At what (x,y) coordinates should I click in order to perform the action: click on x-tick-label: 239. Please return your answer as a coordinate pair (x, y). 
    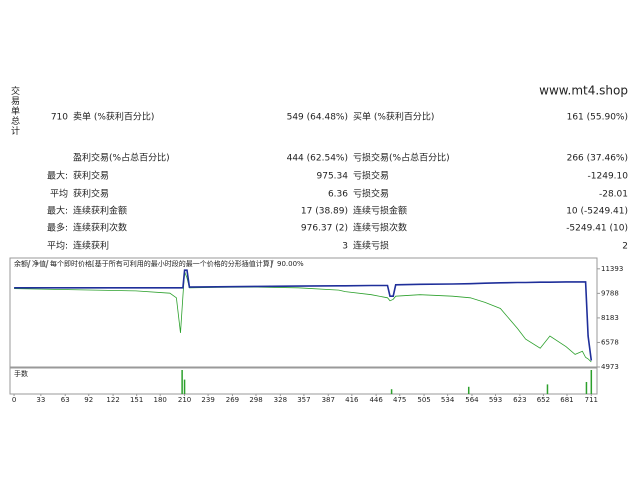
    Looking at the image, I should click on (207, 400).